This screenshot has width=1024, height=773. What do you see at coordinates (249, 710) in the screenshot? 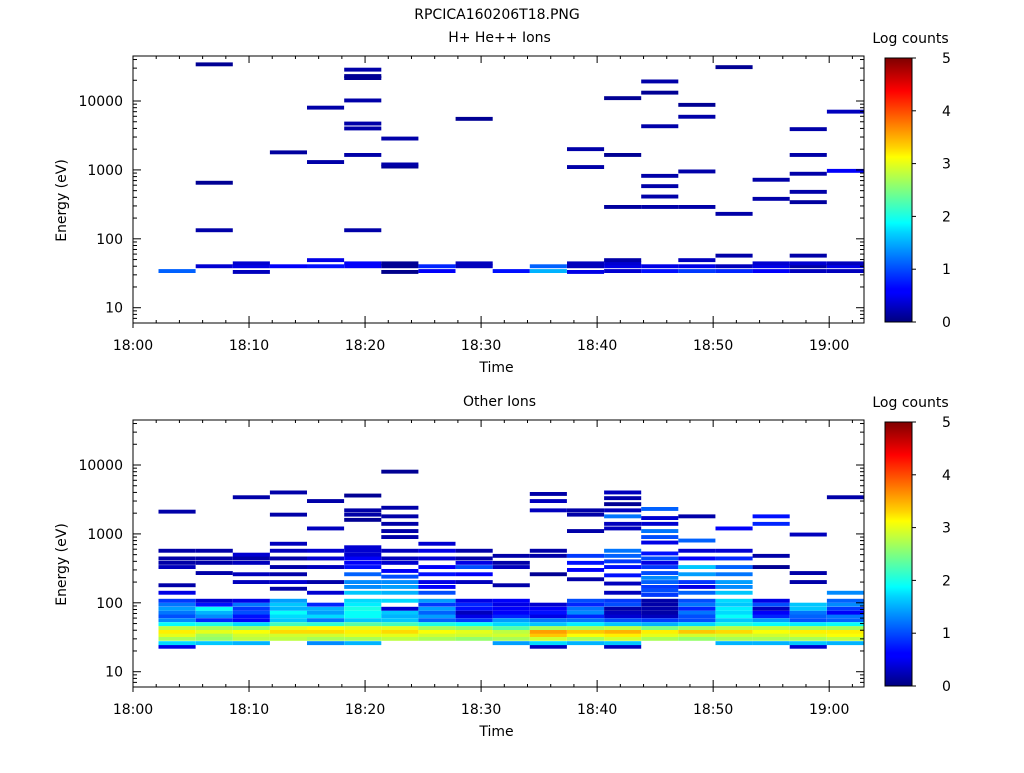
I see `x-tick-label: 18:10` at bounding box center [249, 710].